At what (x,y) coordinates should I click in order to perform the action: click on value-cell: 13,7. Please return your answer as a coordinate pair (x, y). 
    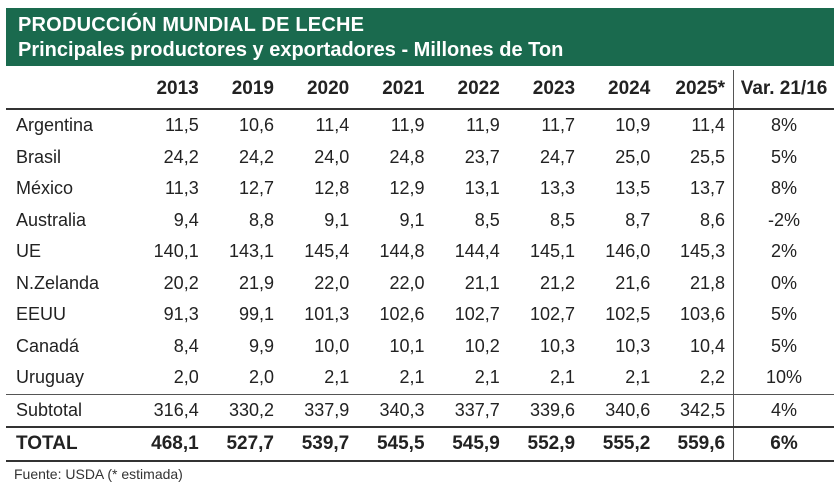
    Looking at the image, I should click on (708, 188).